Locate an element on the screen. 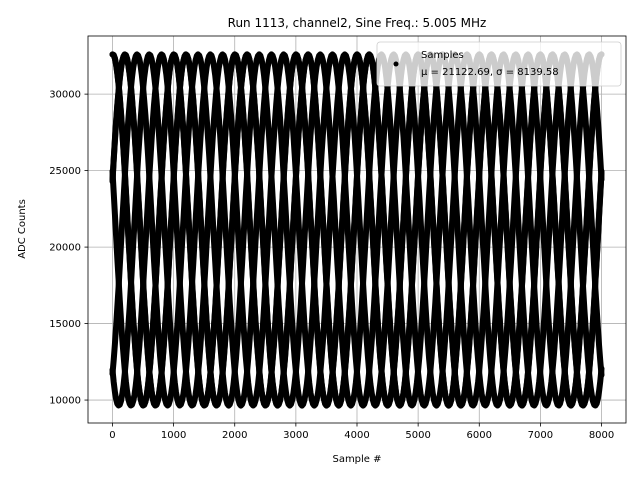 The height and width of the screenshot is (480, 640). legend-box is located at coordinates (499, 64).